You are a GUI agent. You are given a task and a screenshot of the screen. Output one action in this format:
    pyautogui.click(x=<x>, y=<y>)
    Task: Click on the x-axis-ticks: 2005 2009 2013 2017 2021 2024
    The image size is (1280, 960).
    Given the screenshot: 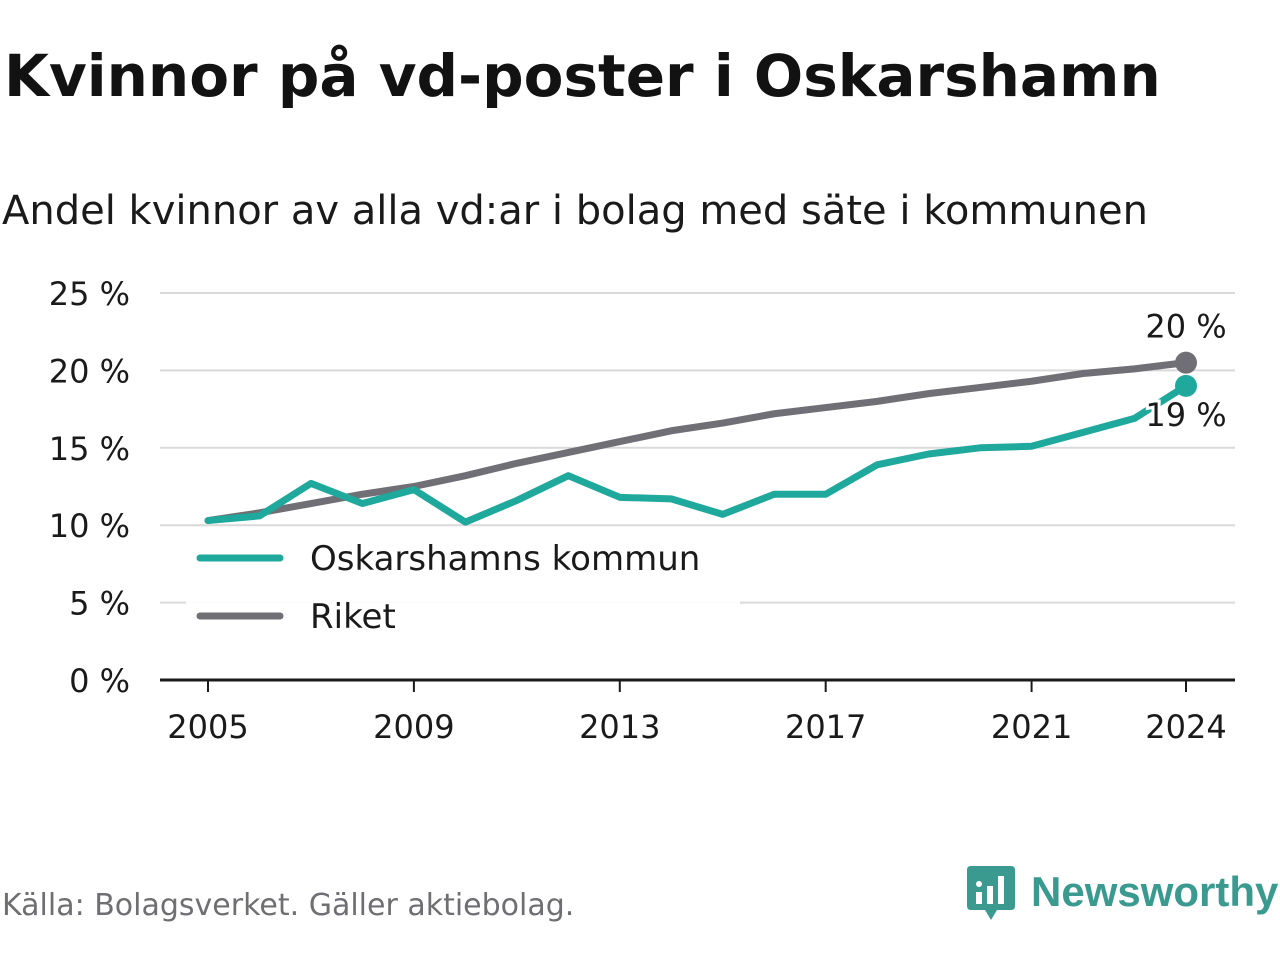 What is the action you would take?
    pyautogui.click(x=697, y=713)
    